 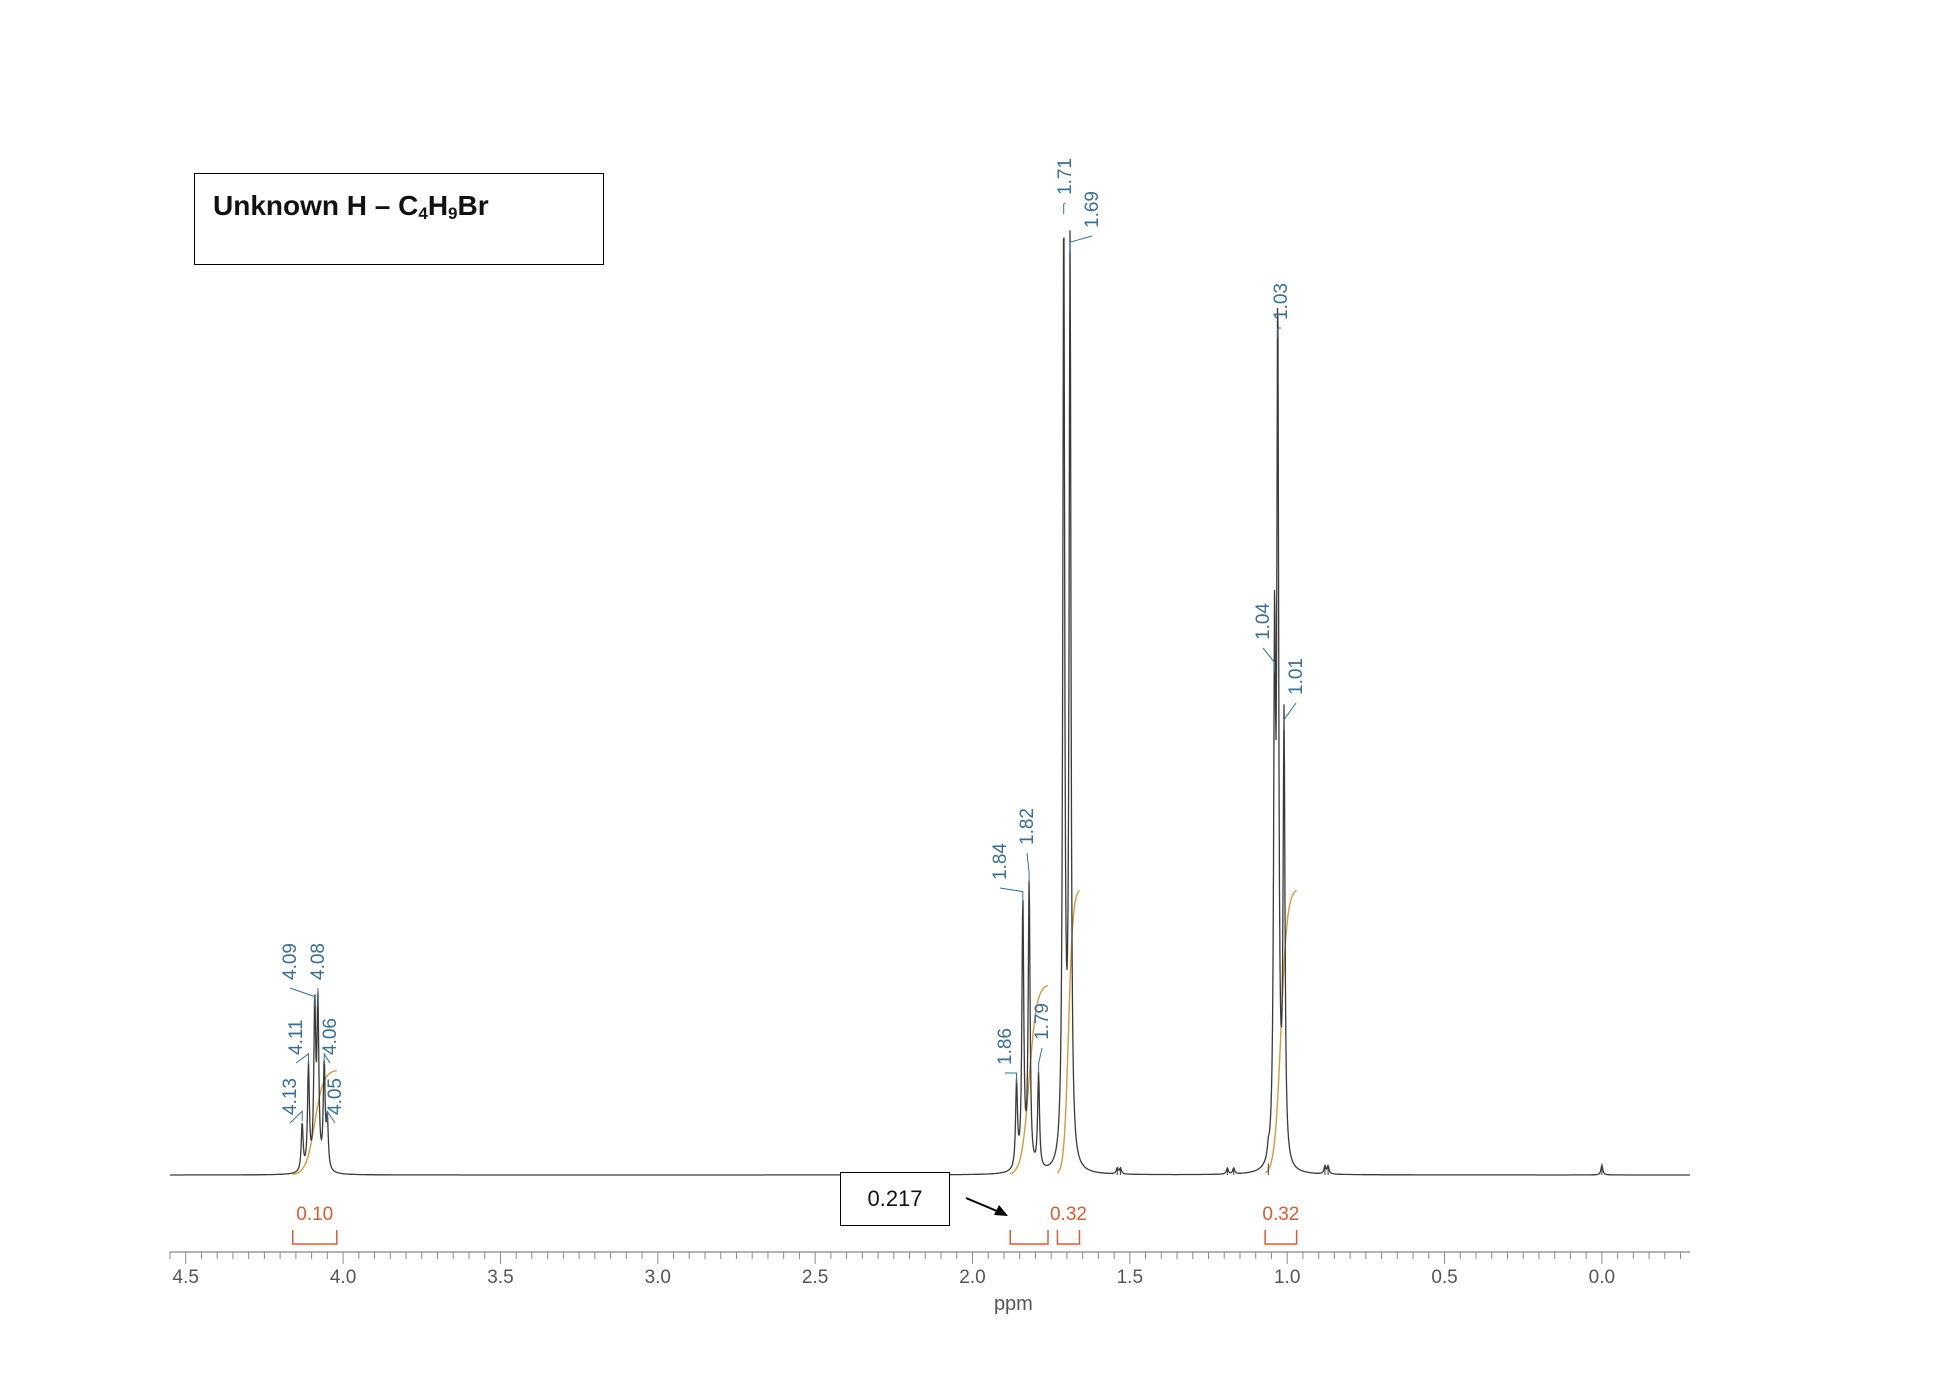 What do you see at coordinates (986, 1206) in the screenshot?
I see `callout-arrow` at bounding box center [986, 1206].